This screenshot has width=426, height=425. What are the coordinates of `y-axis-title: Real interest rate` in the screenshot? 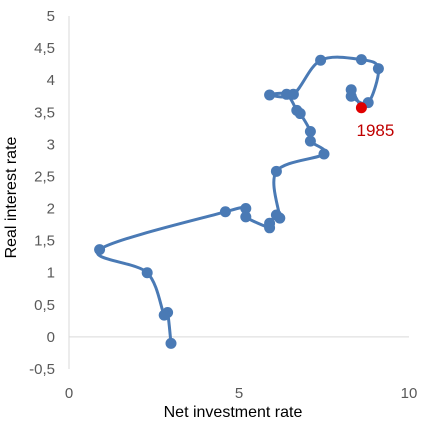 It's located at (11, 197).